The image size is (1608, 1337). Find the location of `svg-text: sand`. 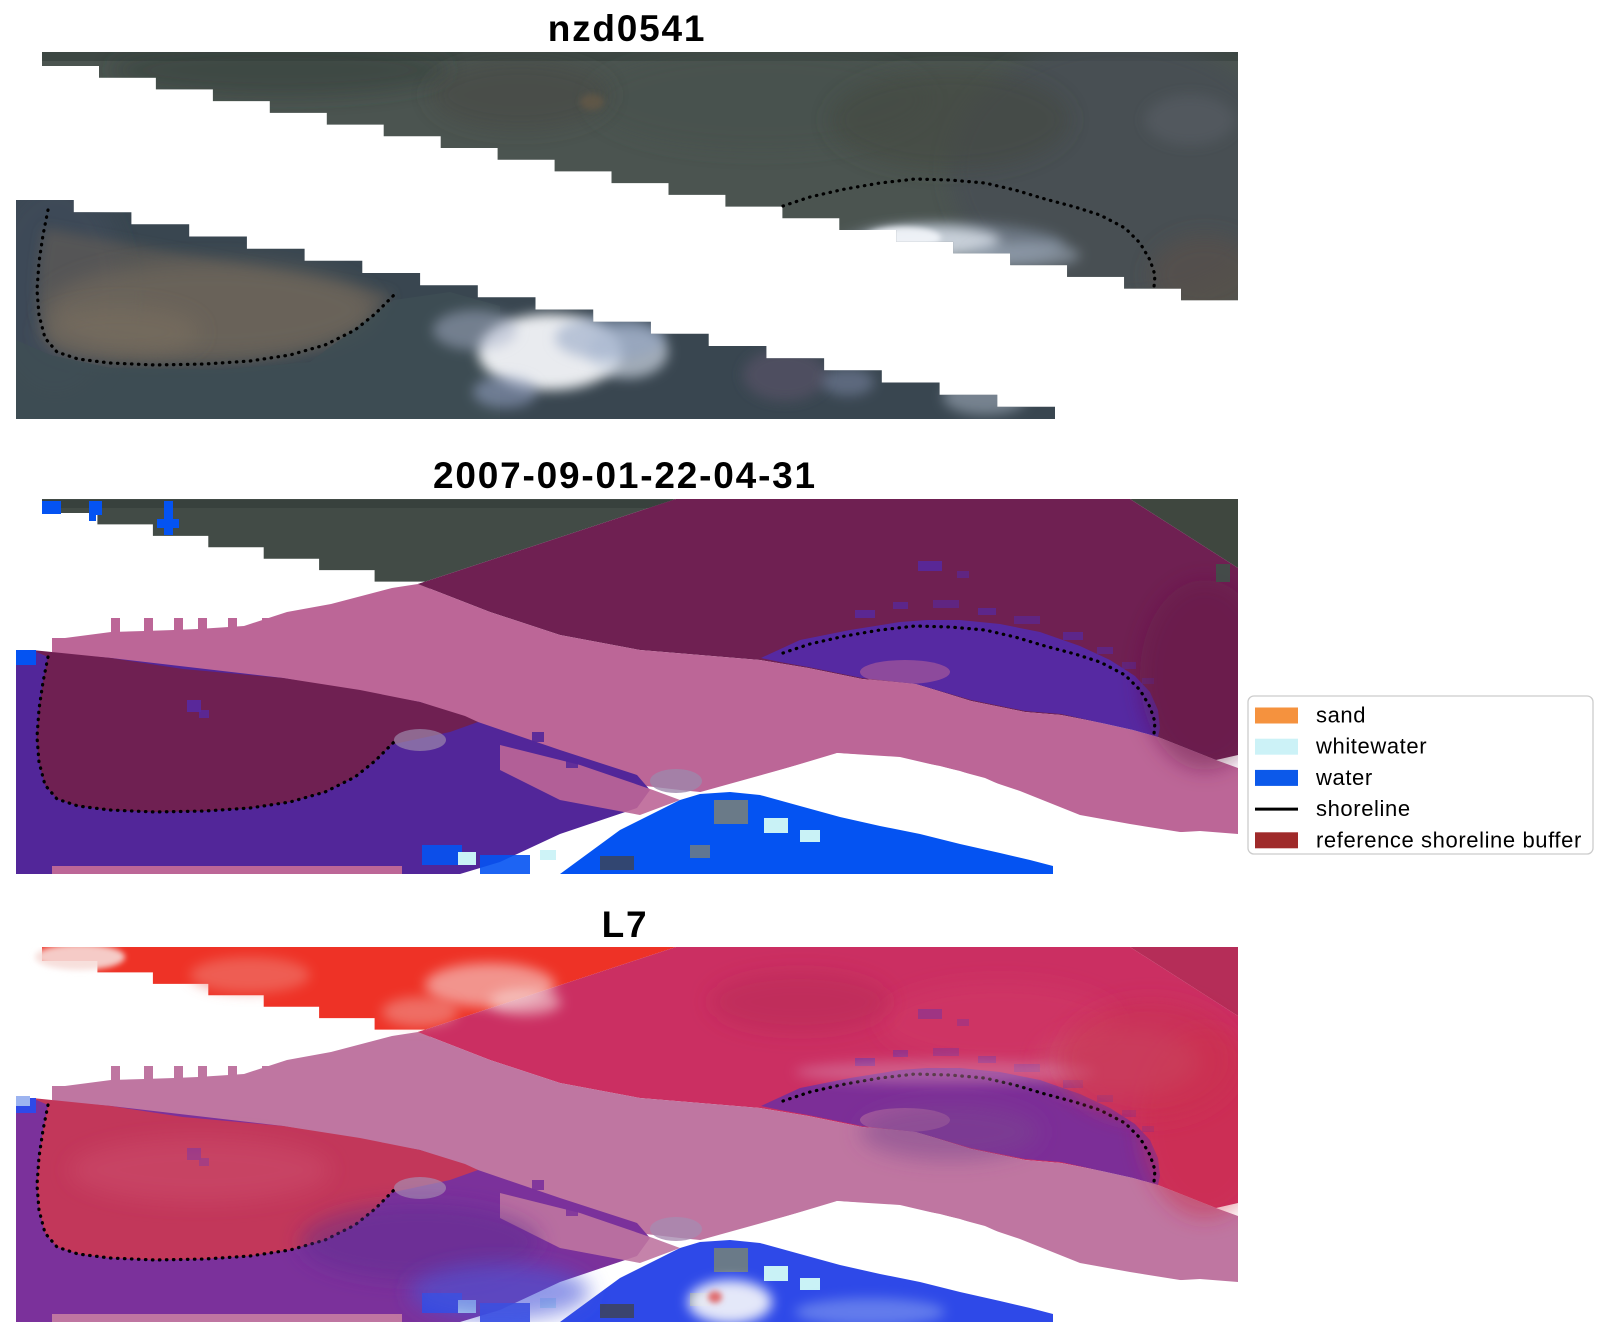

svg-text: sand is located at coordinates (1341, 715).